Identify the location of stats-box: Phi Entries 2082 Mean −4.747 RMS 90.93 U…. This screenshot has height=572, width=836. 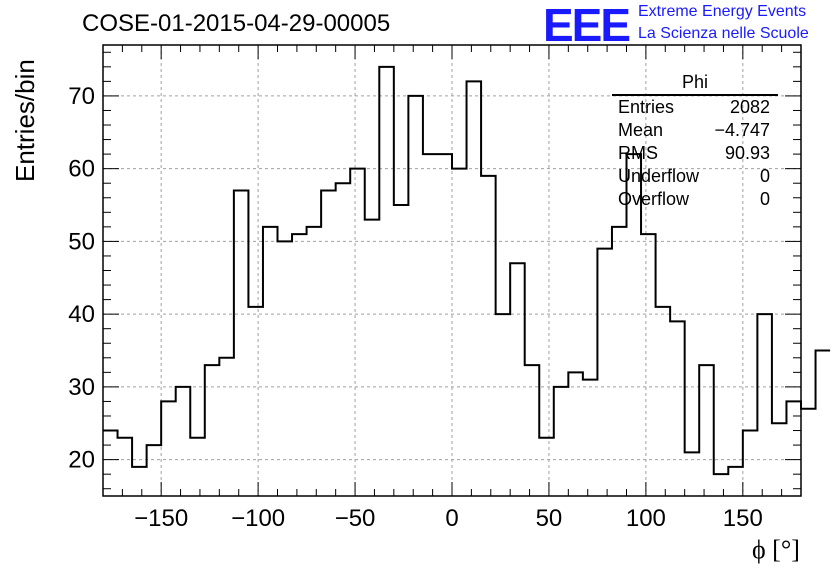
(693, 141).